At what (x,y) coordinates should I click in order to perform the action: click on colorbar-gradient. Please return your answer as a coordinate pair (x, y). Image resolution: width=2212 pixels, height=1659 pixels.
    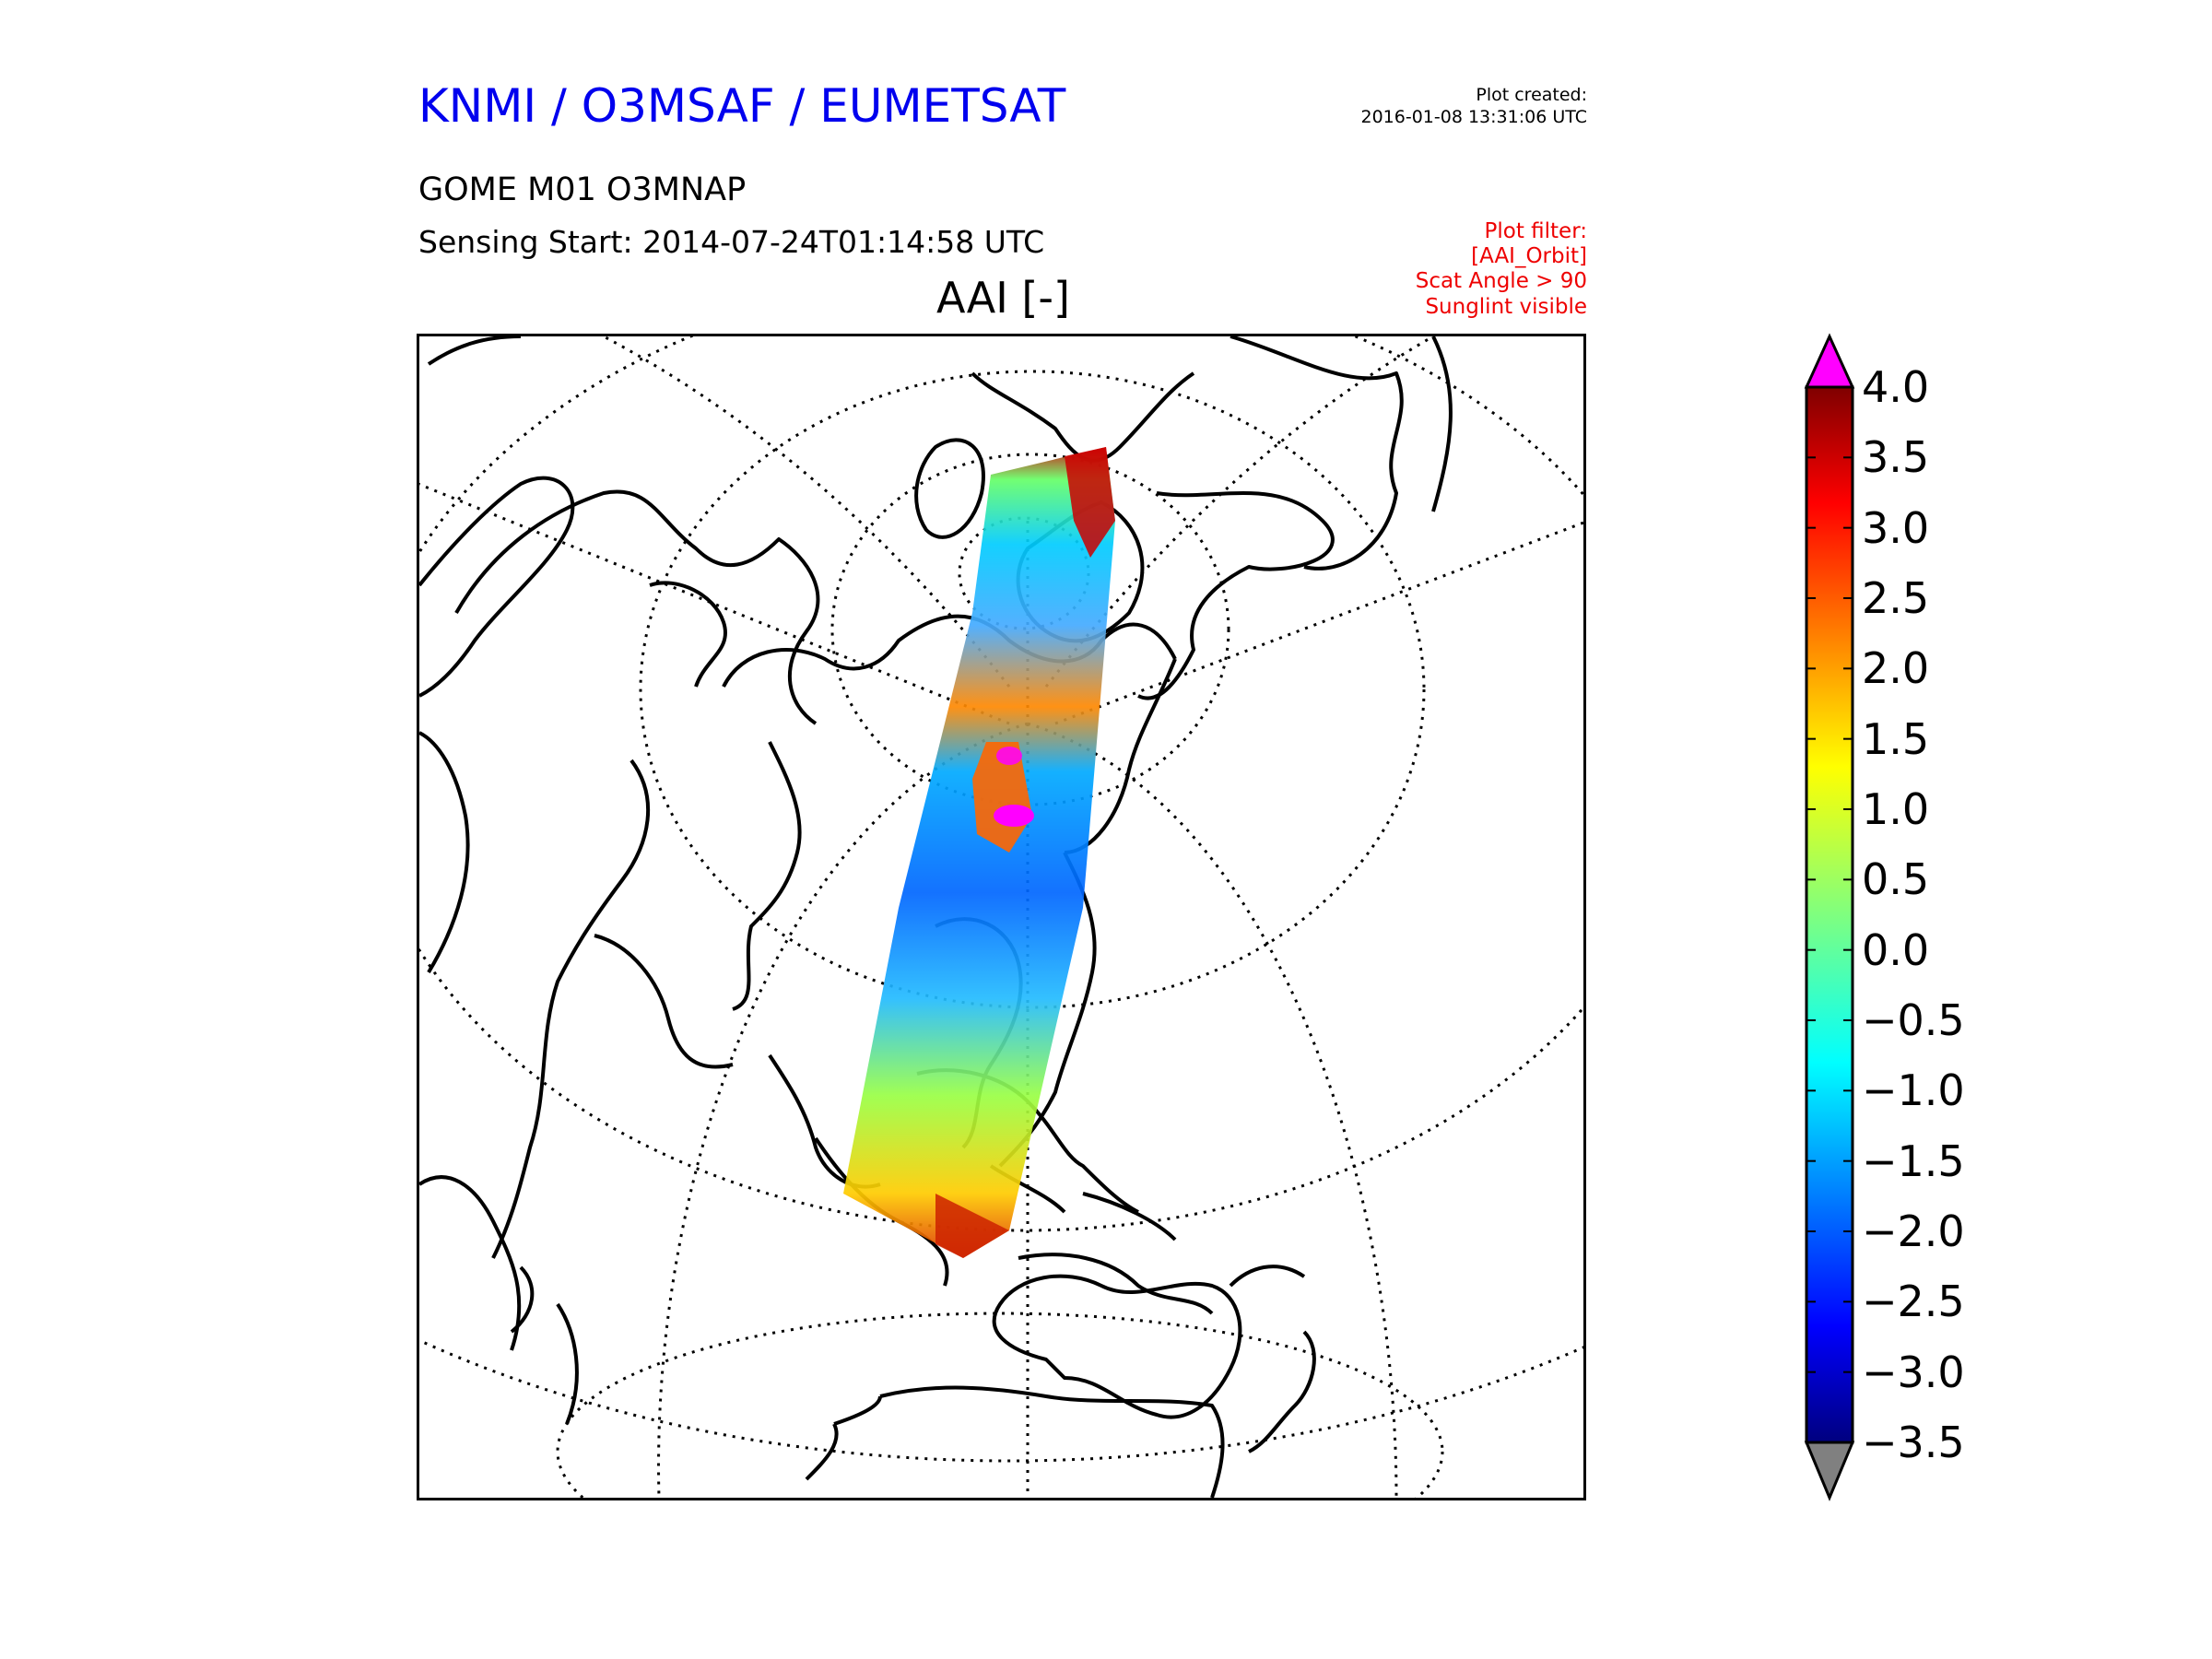
    Looking at the image, I should click on (1829, 914).